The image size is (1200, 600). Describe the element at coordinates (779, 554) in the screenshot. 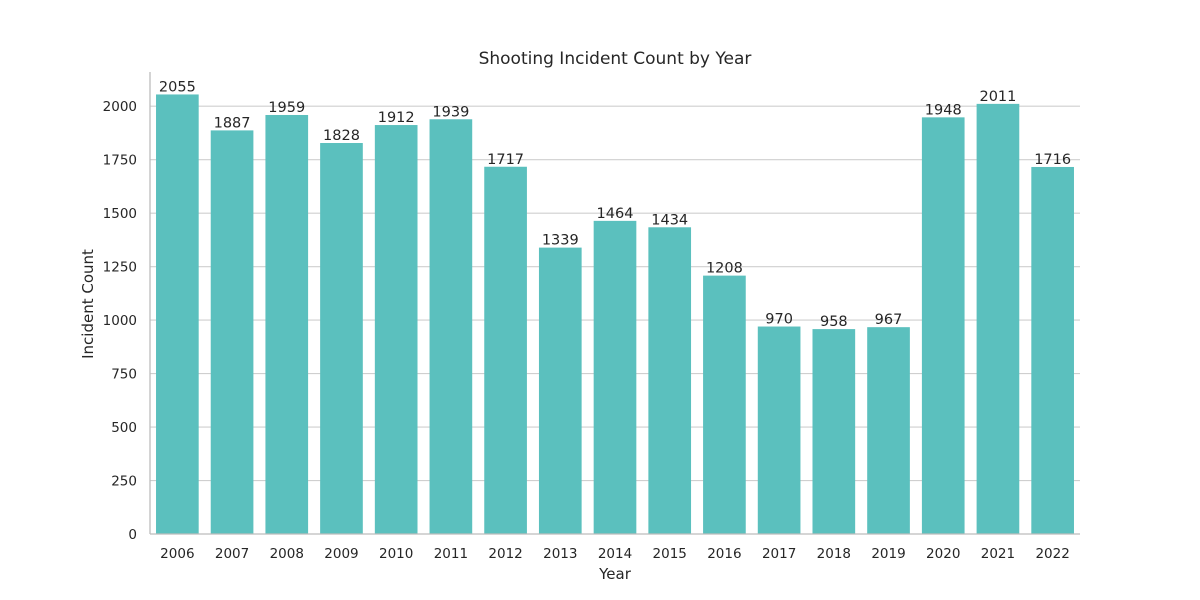

I see `x-tick-label: 2017` at that location.